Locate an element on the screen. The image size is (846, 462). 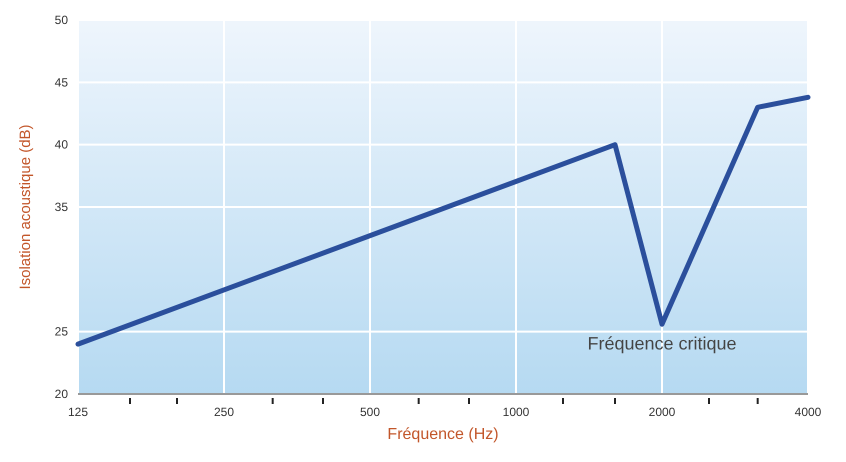
y-tick-label: 25 is located at coordinates (61, 331).